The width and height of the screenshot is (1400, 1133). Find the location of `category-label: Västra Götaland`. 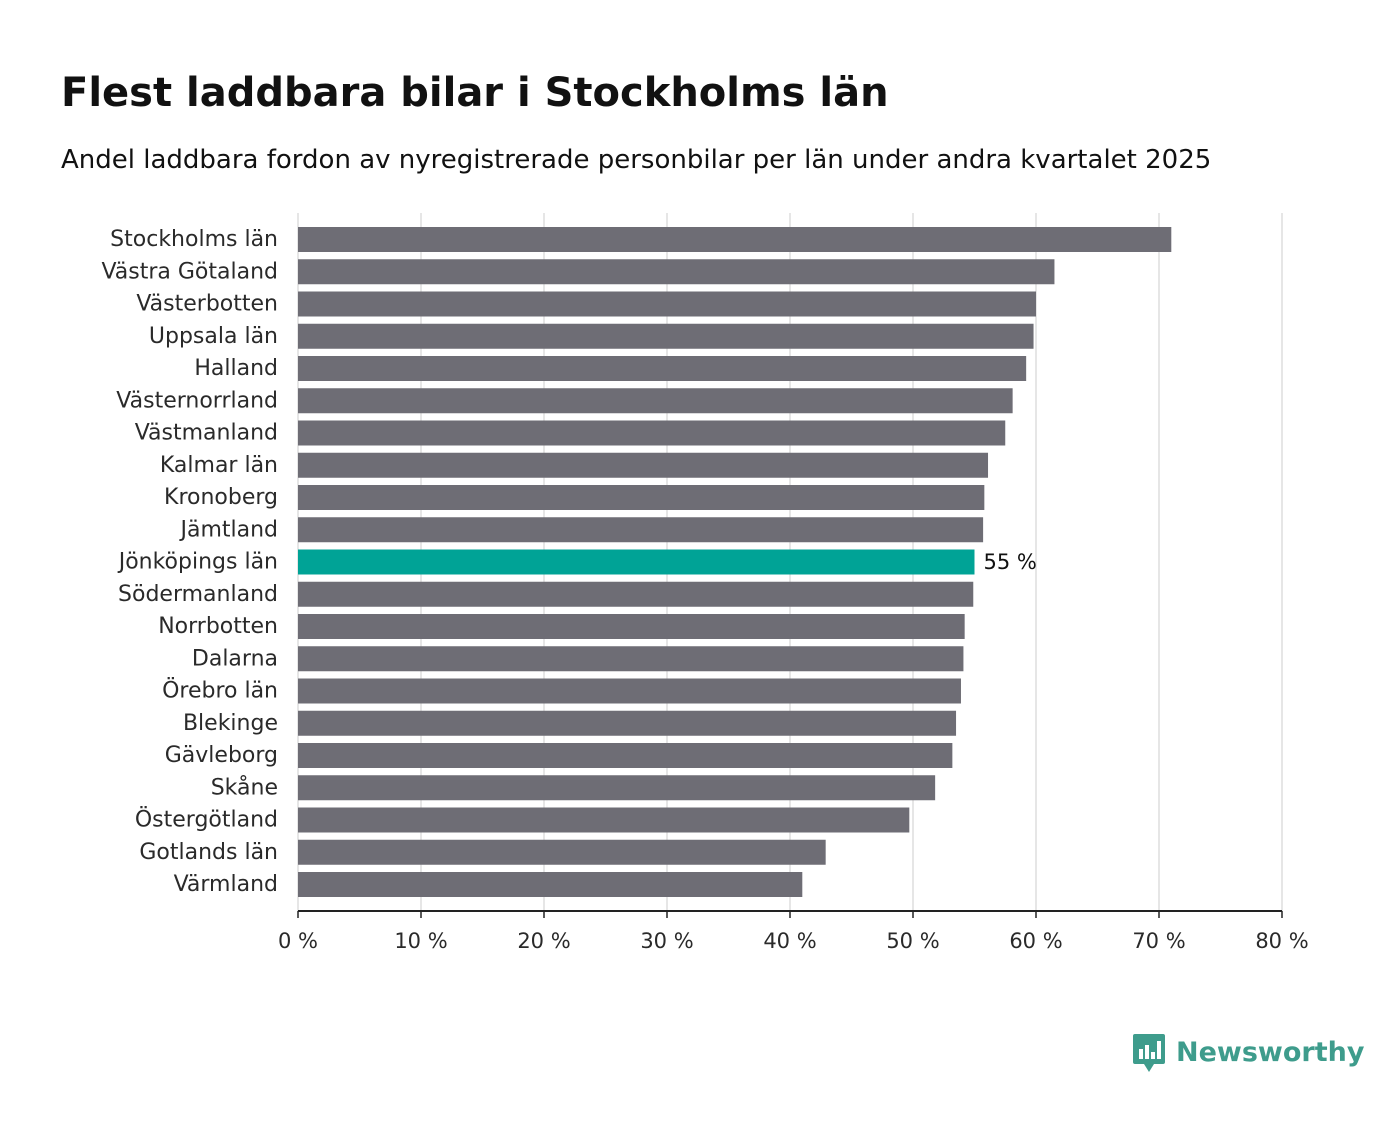

category-label: Västra Götaland is located at coordinates (189, 271).